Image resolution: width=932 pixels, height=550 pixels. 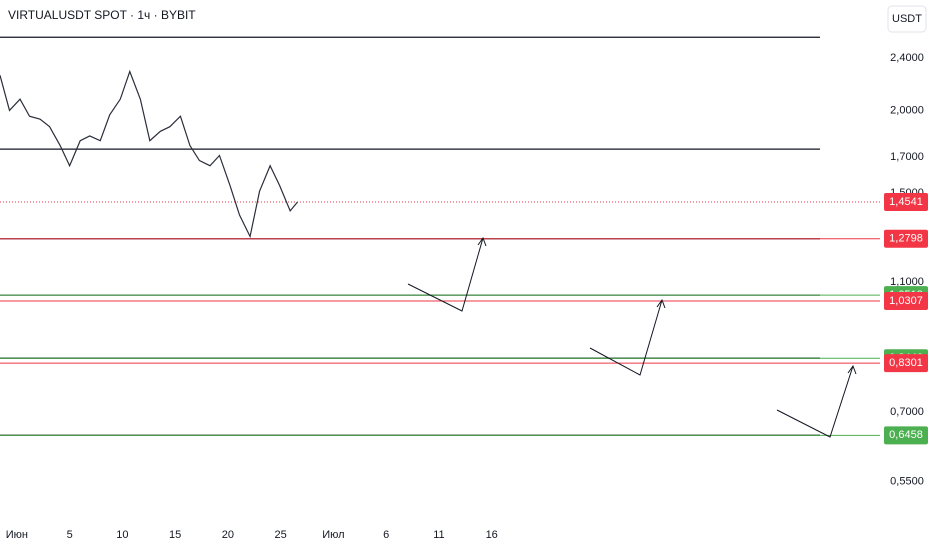 I want to click on x-tick-label: 10, so click(x=122, y=535).